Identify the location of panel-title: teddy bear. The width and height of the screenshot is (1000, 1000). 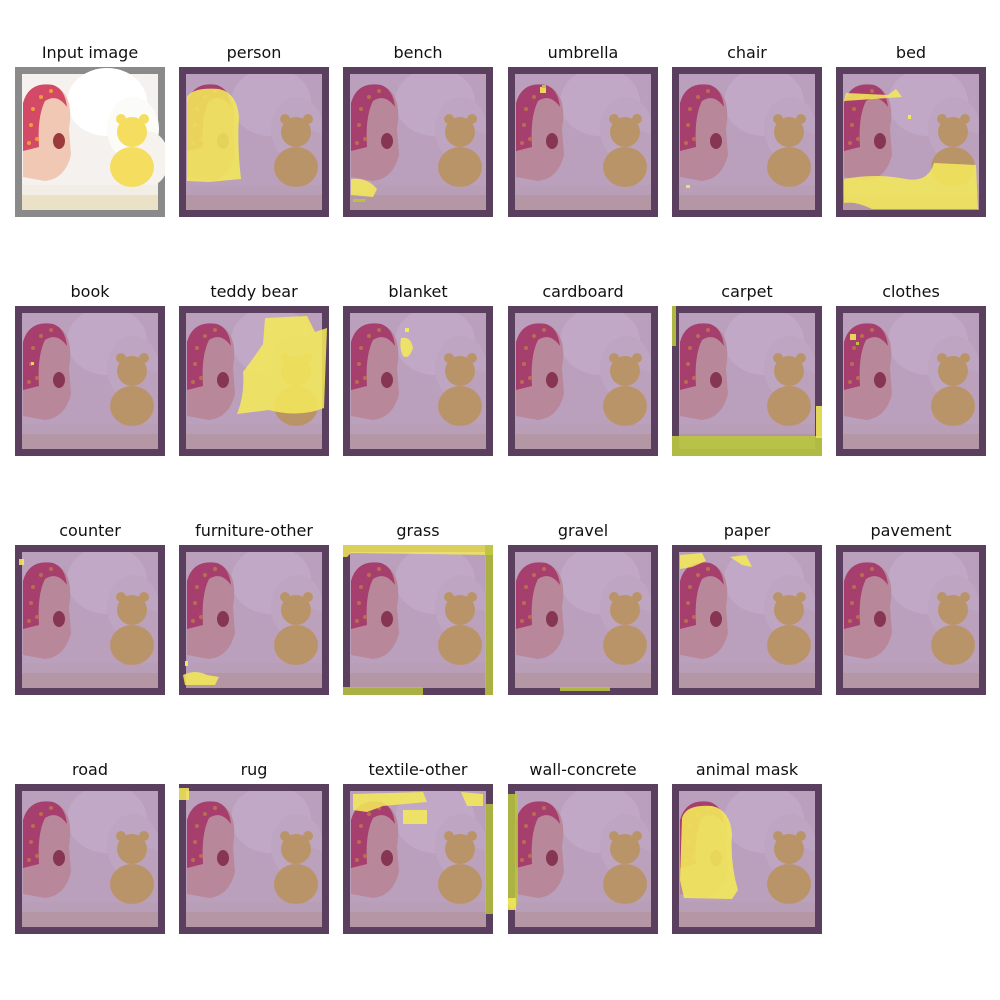
(254, 291).